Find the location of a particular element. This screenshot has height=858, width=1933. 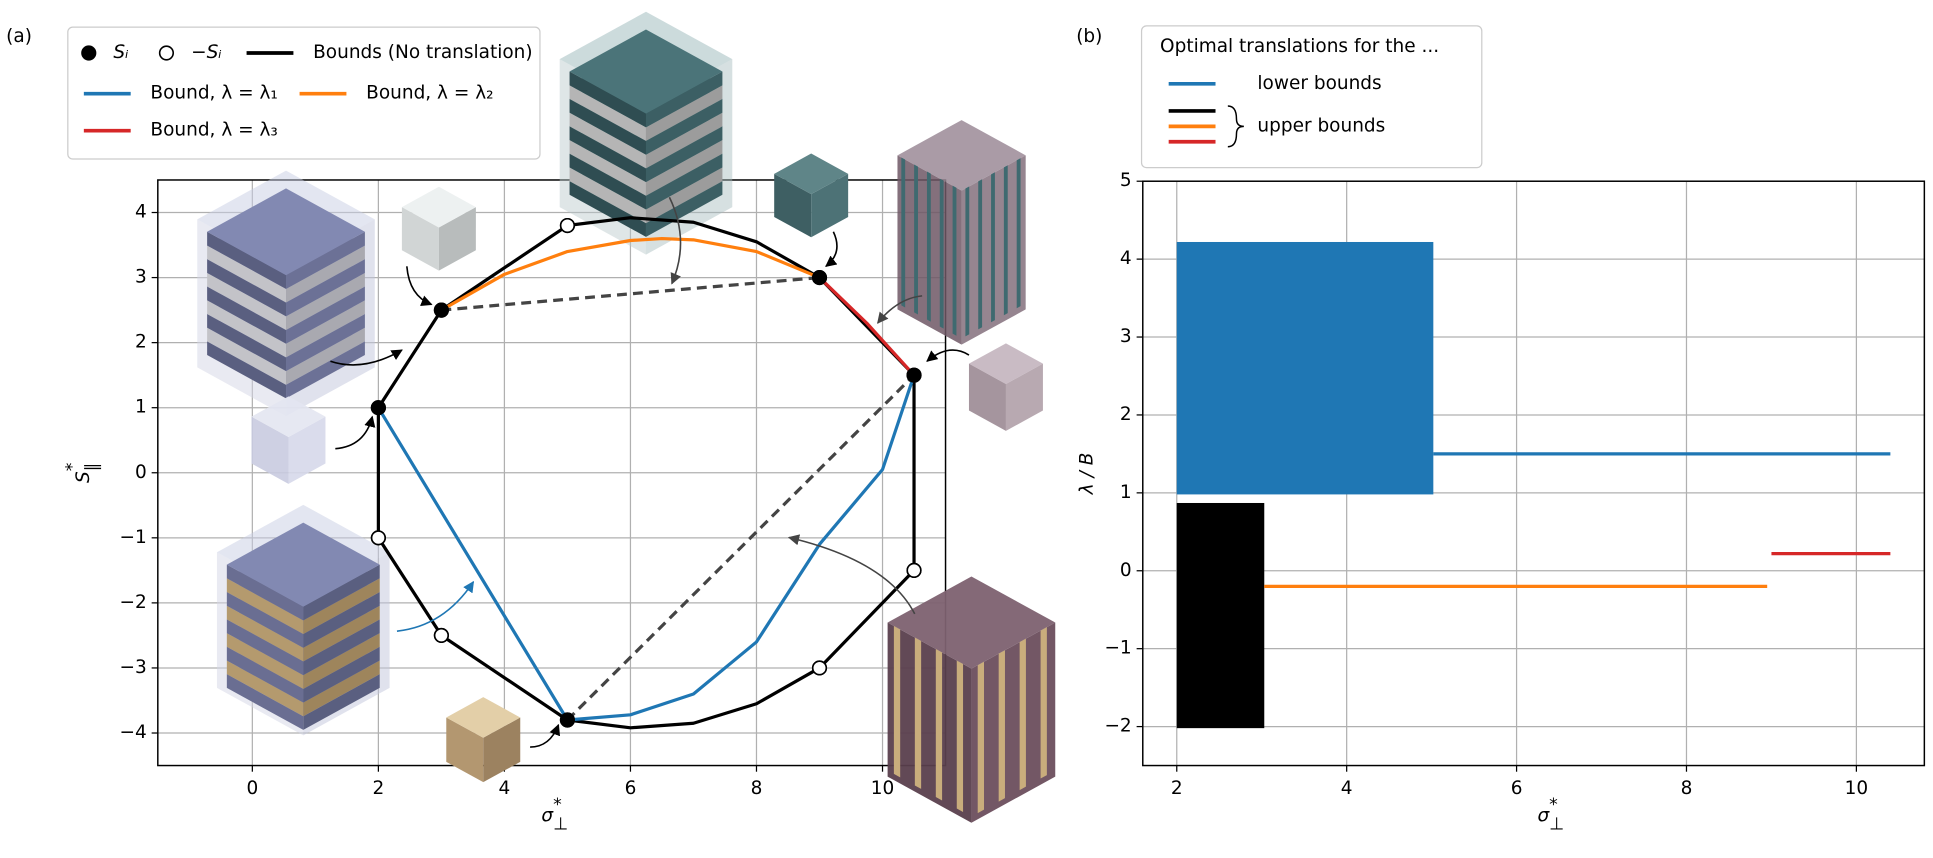

y-tick-label: −4 is located at coordinates (132, 732).